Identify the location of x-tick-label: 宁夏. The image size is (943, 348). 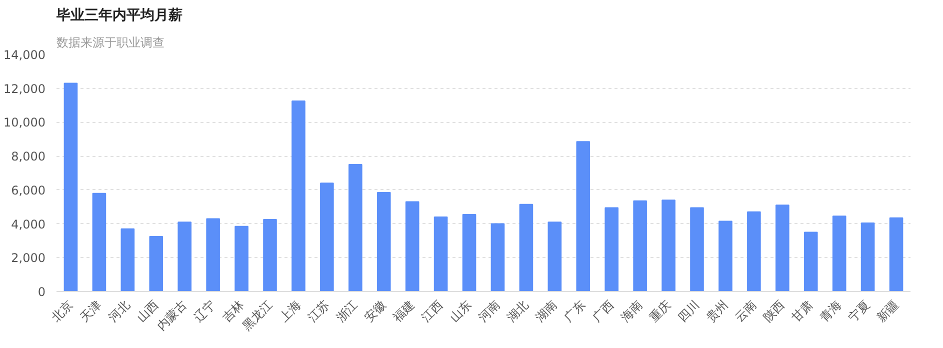
(859, 311).